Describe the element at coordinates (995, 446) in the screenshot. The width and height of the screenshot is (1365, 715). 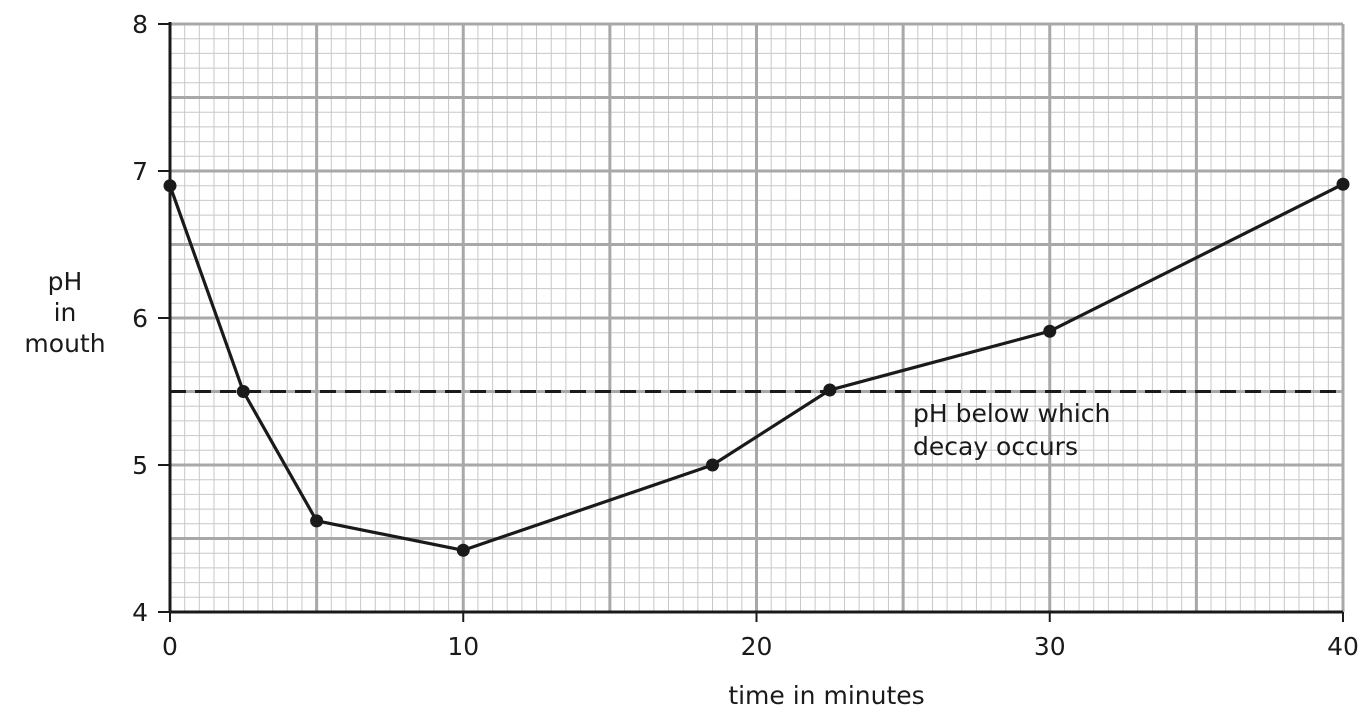
I see `reference-line-label-line: decay occurs` at that location.